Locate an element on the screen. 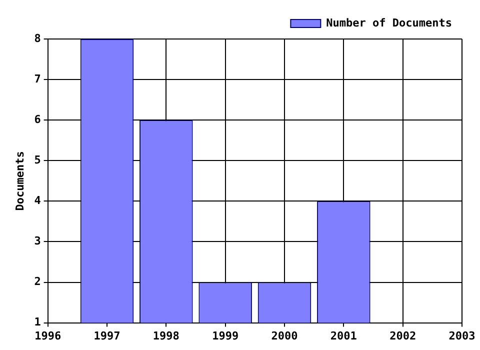 The width and height of the screenshot is (480, 350). x-tick-label: 2003 is located at coordinates (462, 335).